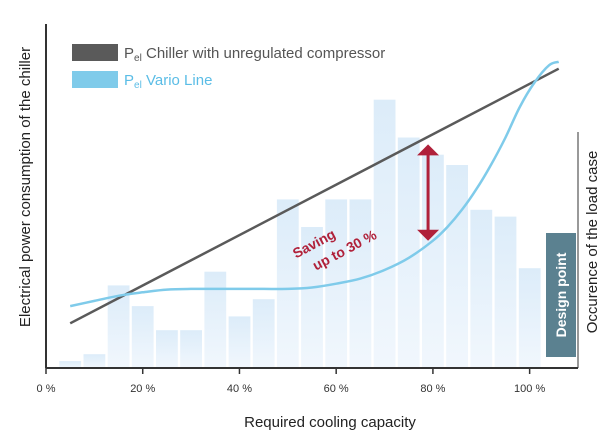  Describe the element at coordinates (428, 235) in the screenshot. I see `saving-arrow-head-bottom` at that location.